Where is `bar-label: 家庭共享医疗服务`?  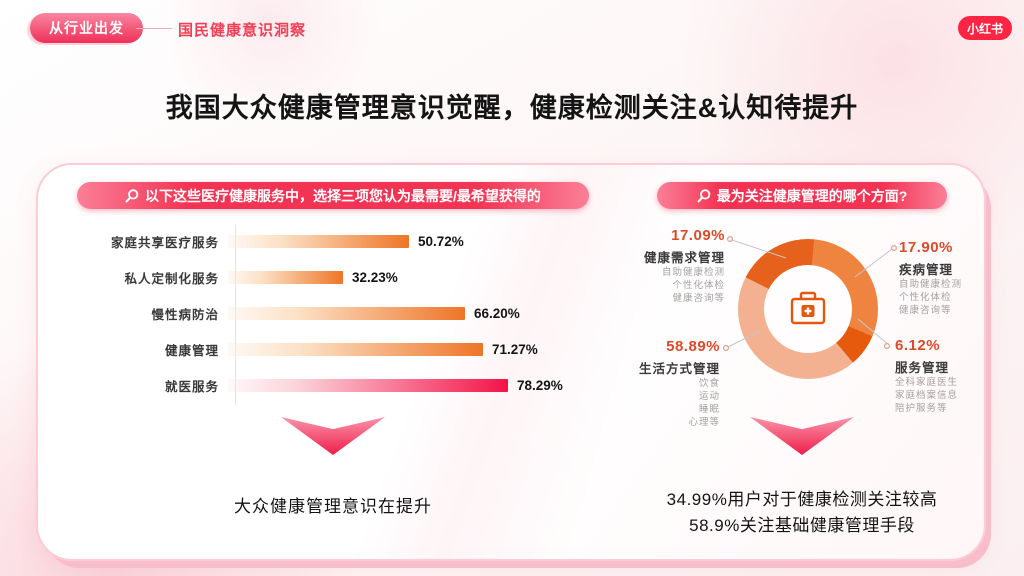 bar-label: 家庭共享医疗服务 is located at coordinates (164, 242).